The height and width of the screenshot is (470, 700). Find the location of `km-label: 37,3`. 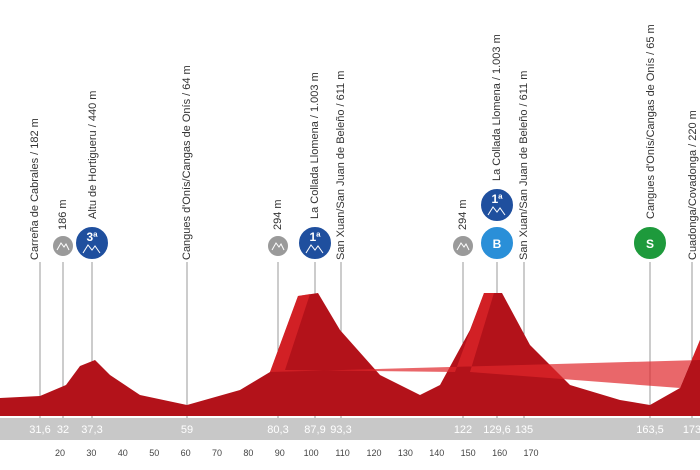

km-label: 37,3 is located at coordinates (91, 430).